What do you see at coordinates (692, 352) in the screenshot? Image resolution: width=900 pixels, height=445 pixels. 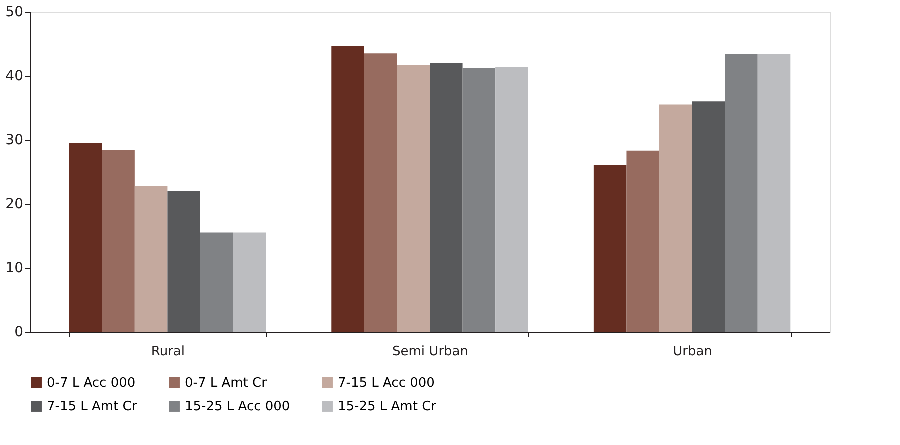 I see `x-tick-label: Urban` at bounding box center [692, 352].